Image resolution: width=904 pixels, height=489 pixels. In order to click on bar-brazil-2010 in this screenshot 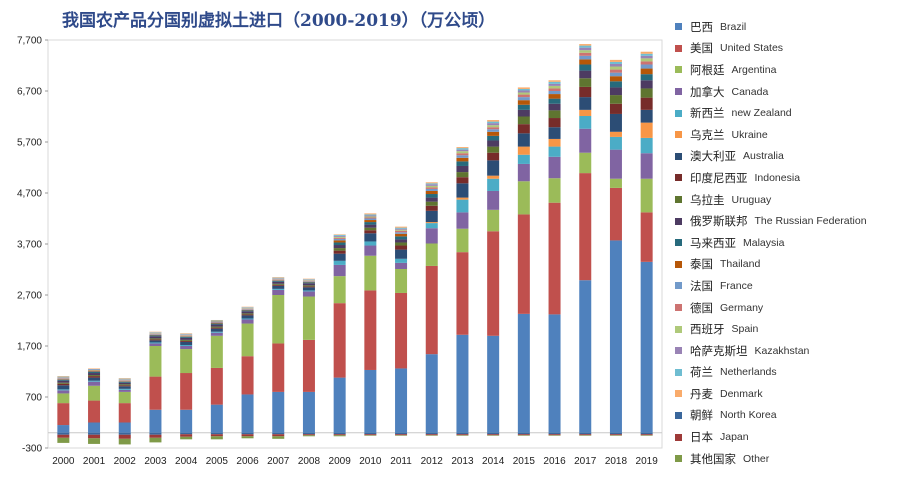, I will do `click(370, 401)`.